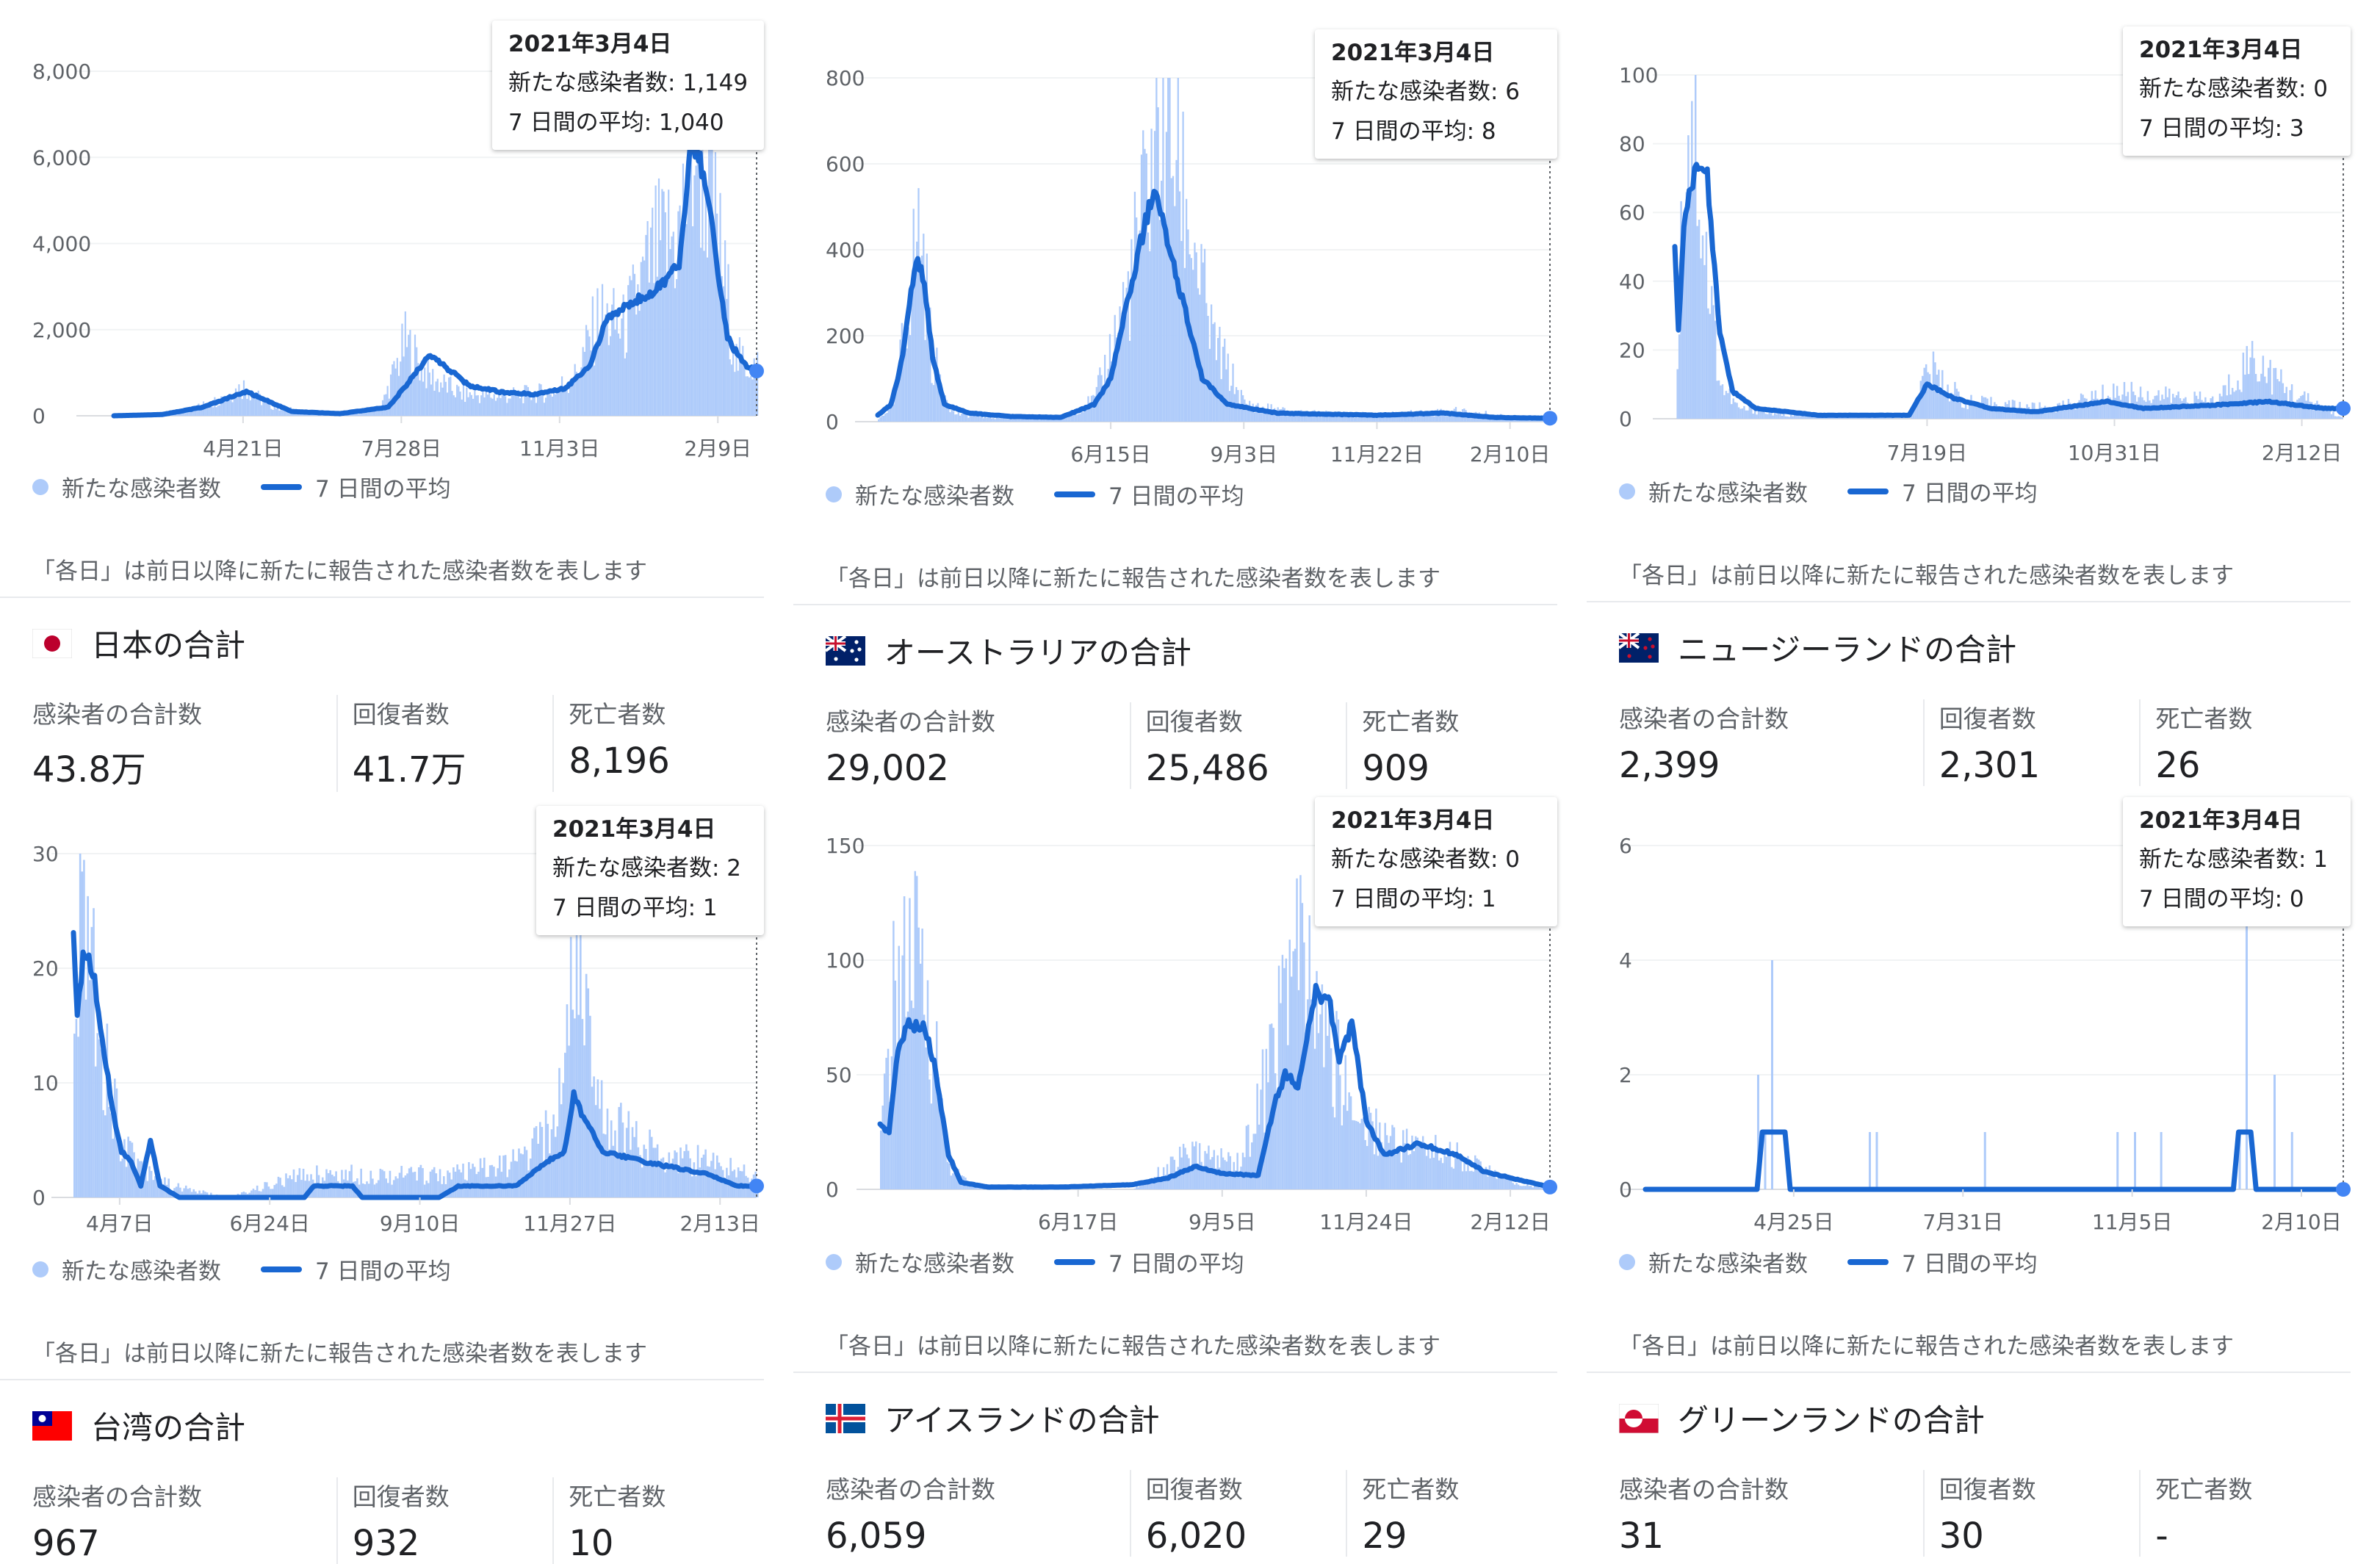 The height and width of the screenshot is (1564, 2380). What do you see at coordinates (1793, 1222) in the screenshot?
I see `x-tick-label: 4月25日` at bounding box center [1793, 1222].